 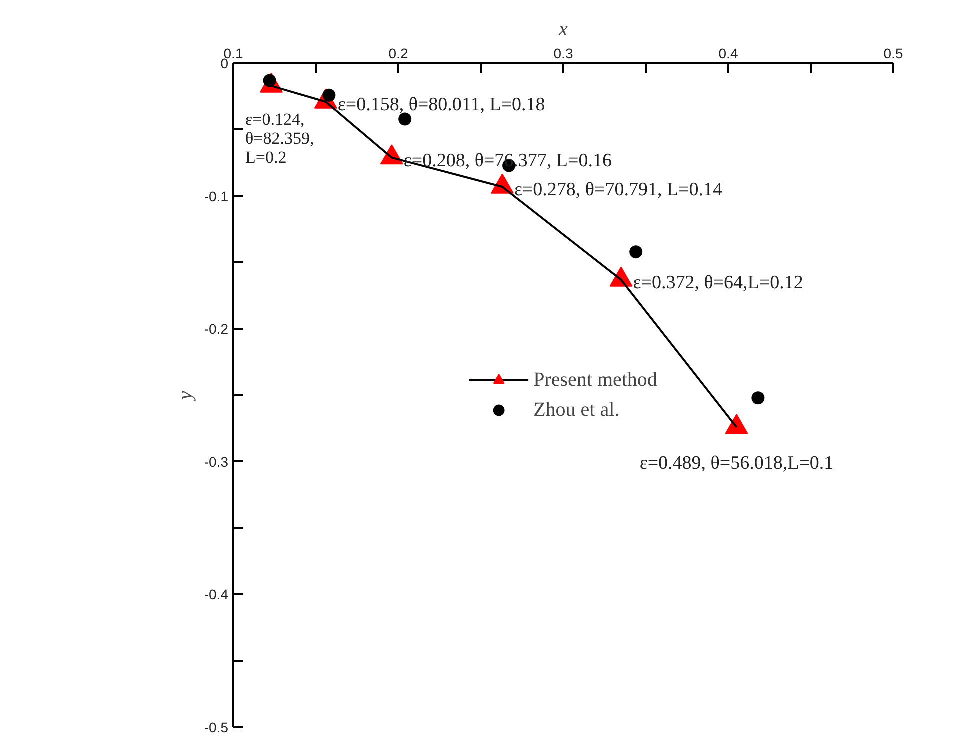 I want to click on x-tick-label: 0.3, so click(x=564, y=54).